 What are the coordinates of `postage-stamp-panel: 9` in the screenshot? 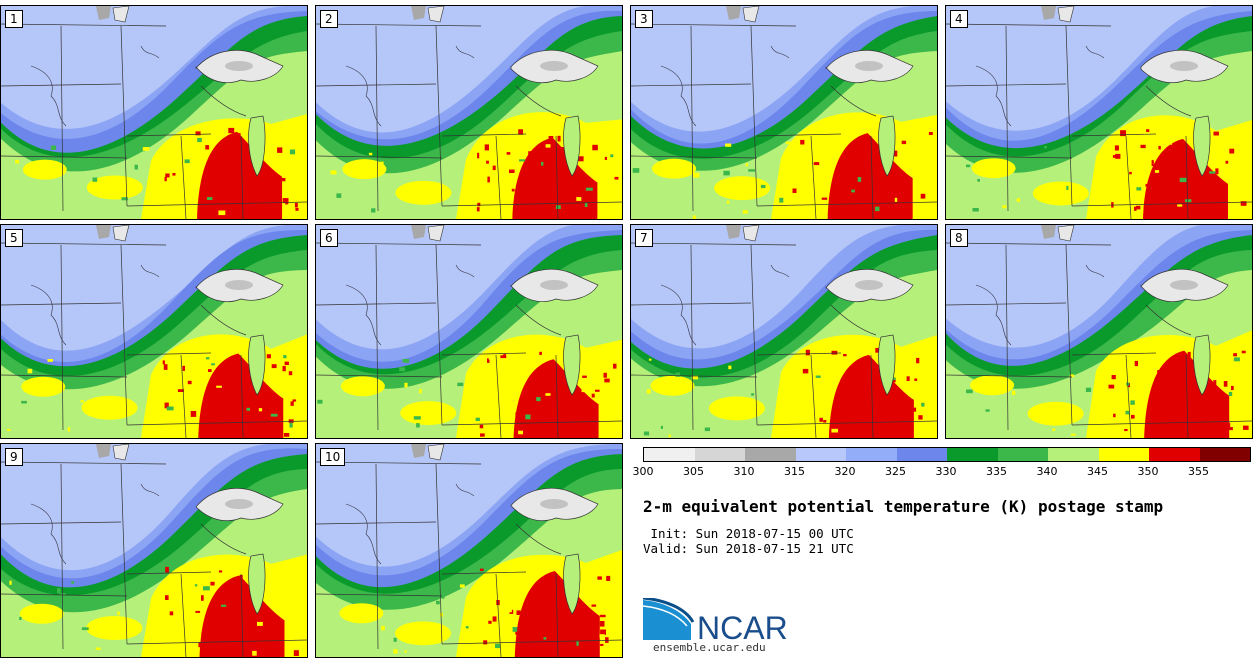 It's located at (154, 550).